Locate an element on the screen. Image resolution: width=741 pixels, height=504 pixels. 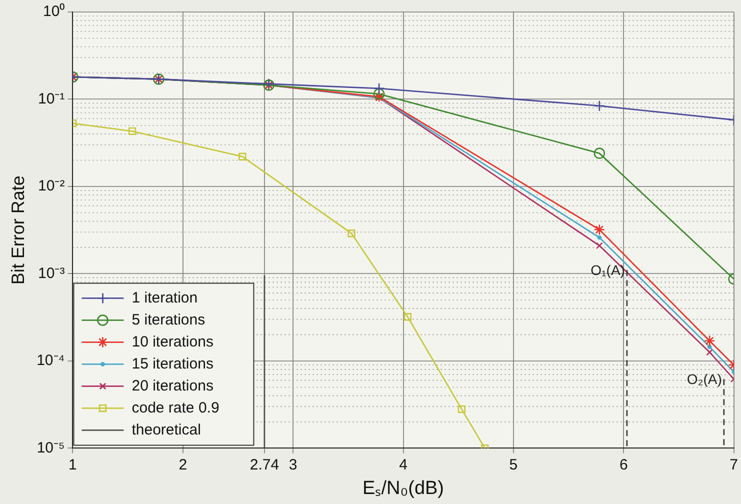
ref-line-label: O₁(A) is located at coordinates (607, 270).